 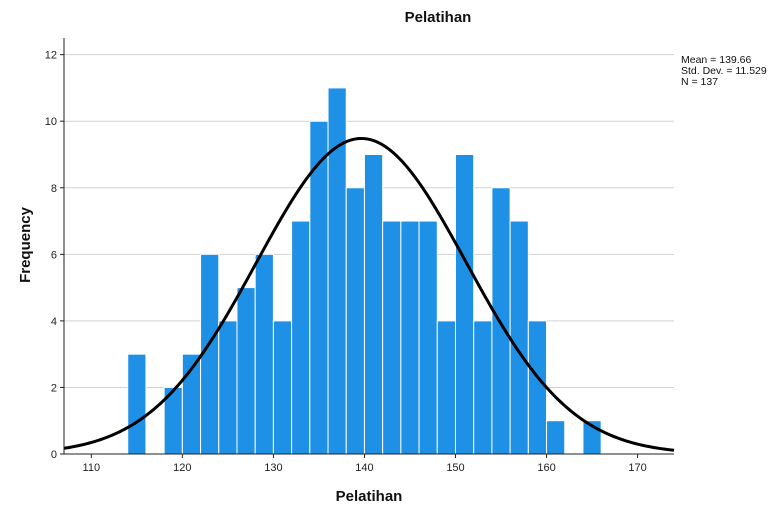 I want to click on y-tick-label: 12, so click(x=51, y=56).